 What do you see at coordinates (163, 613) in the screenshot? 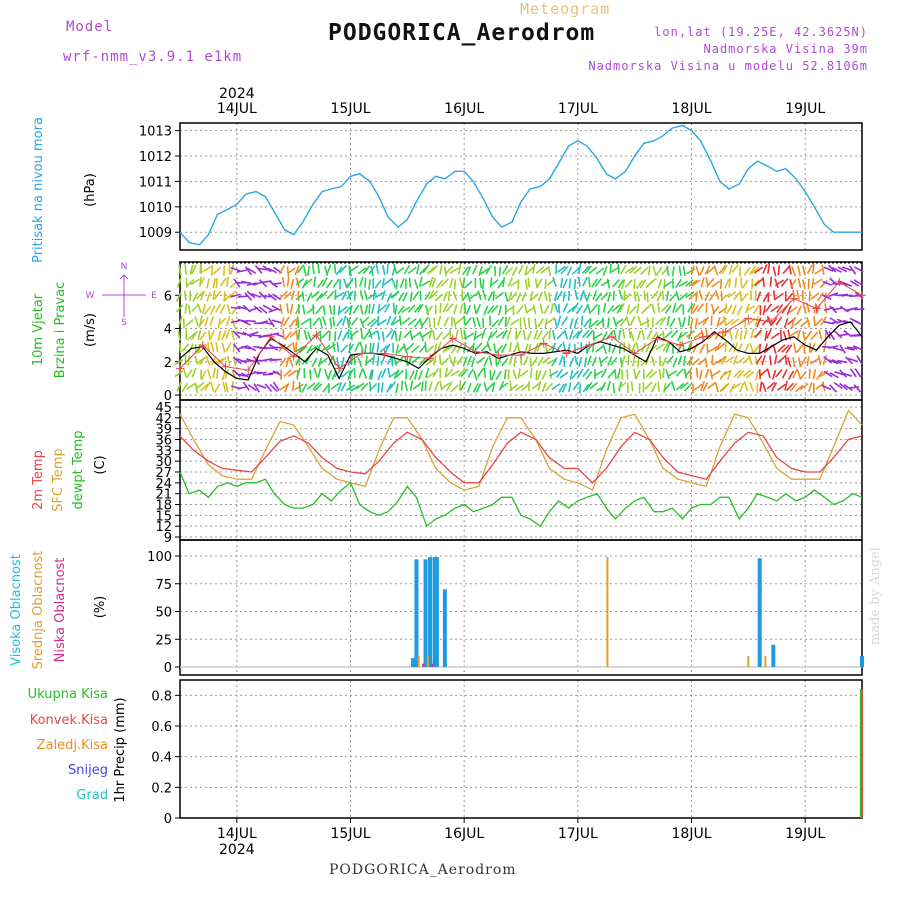
I see `y-tick-label: 50` at bounding box center [163, 613].